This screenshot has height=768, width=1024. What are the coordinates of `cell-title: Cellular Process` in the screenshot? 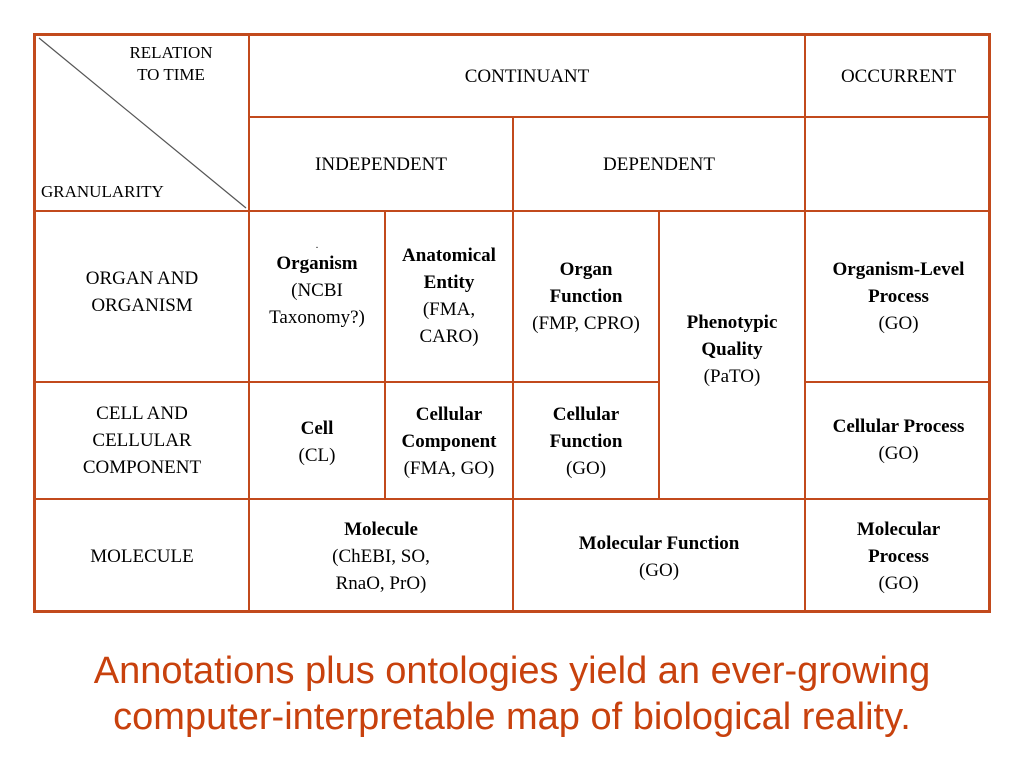 It's located at (898, 426).